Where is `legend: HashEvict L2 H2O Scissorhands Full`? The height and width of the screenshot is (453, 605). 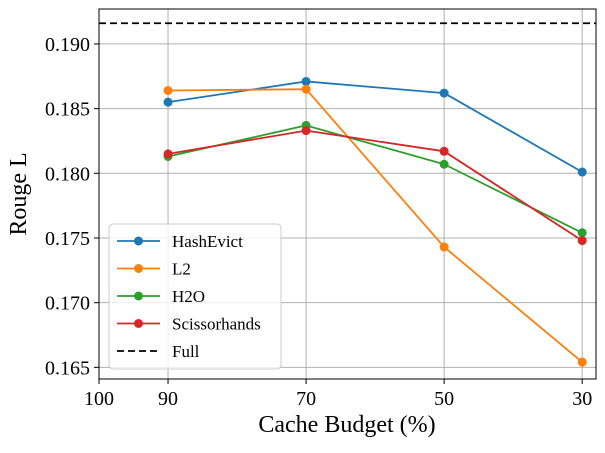 legend: HashEvict L2 H2O Scissorhands Full is located at coordinates (195, 296).